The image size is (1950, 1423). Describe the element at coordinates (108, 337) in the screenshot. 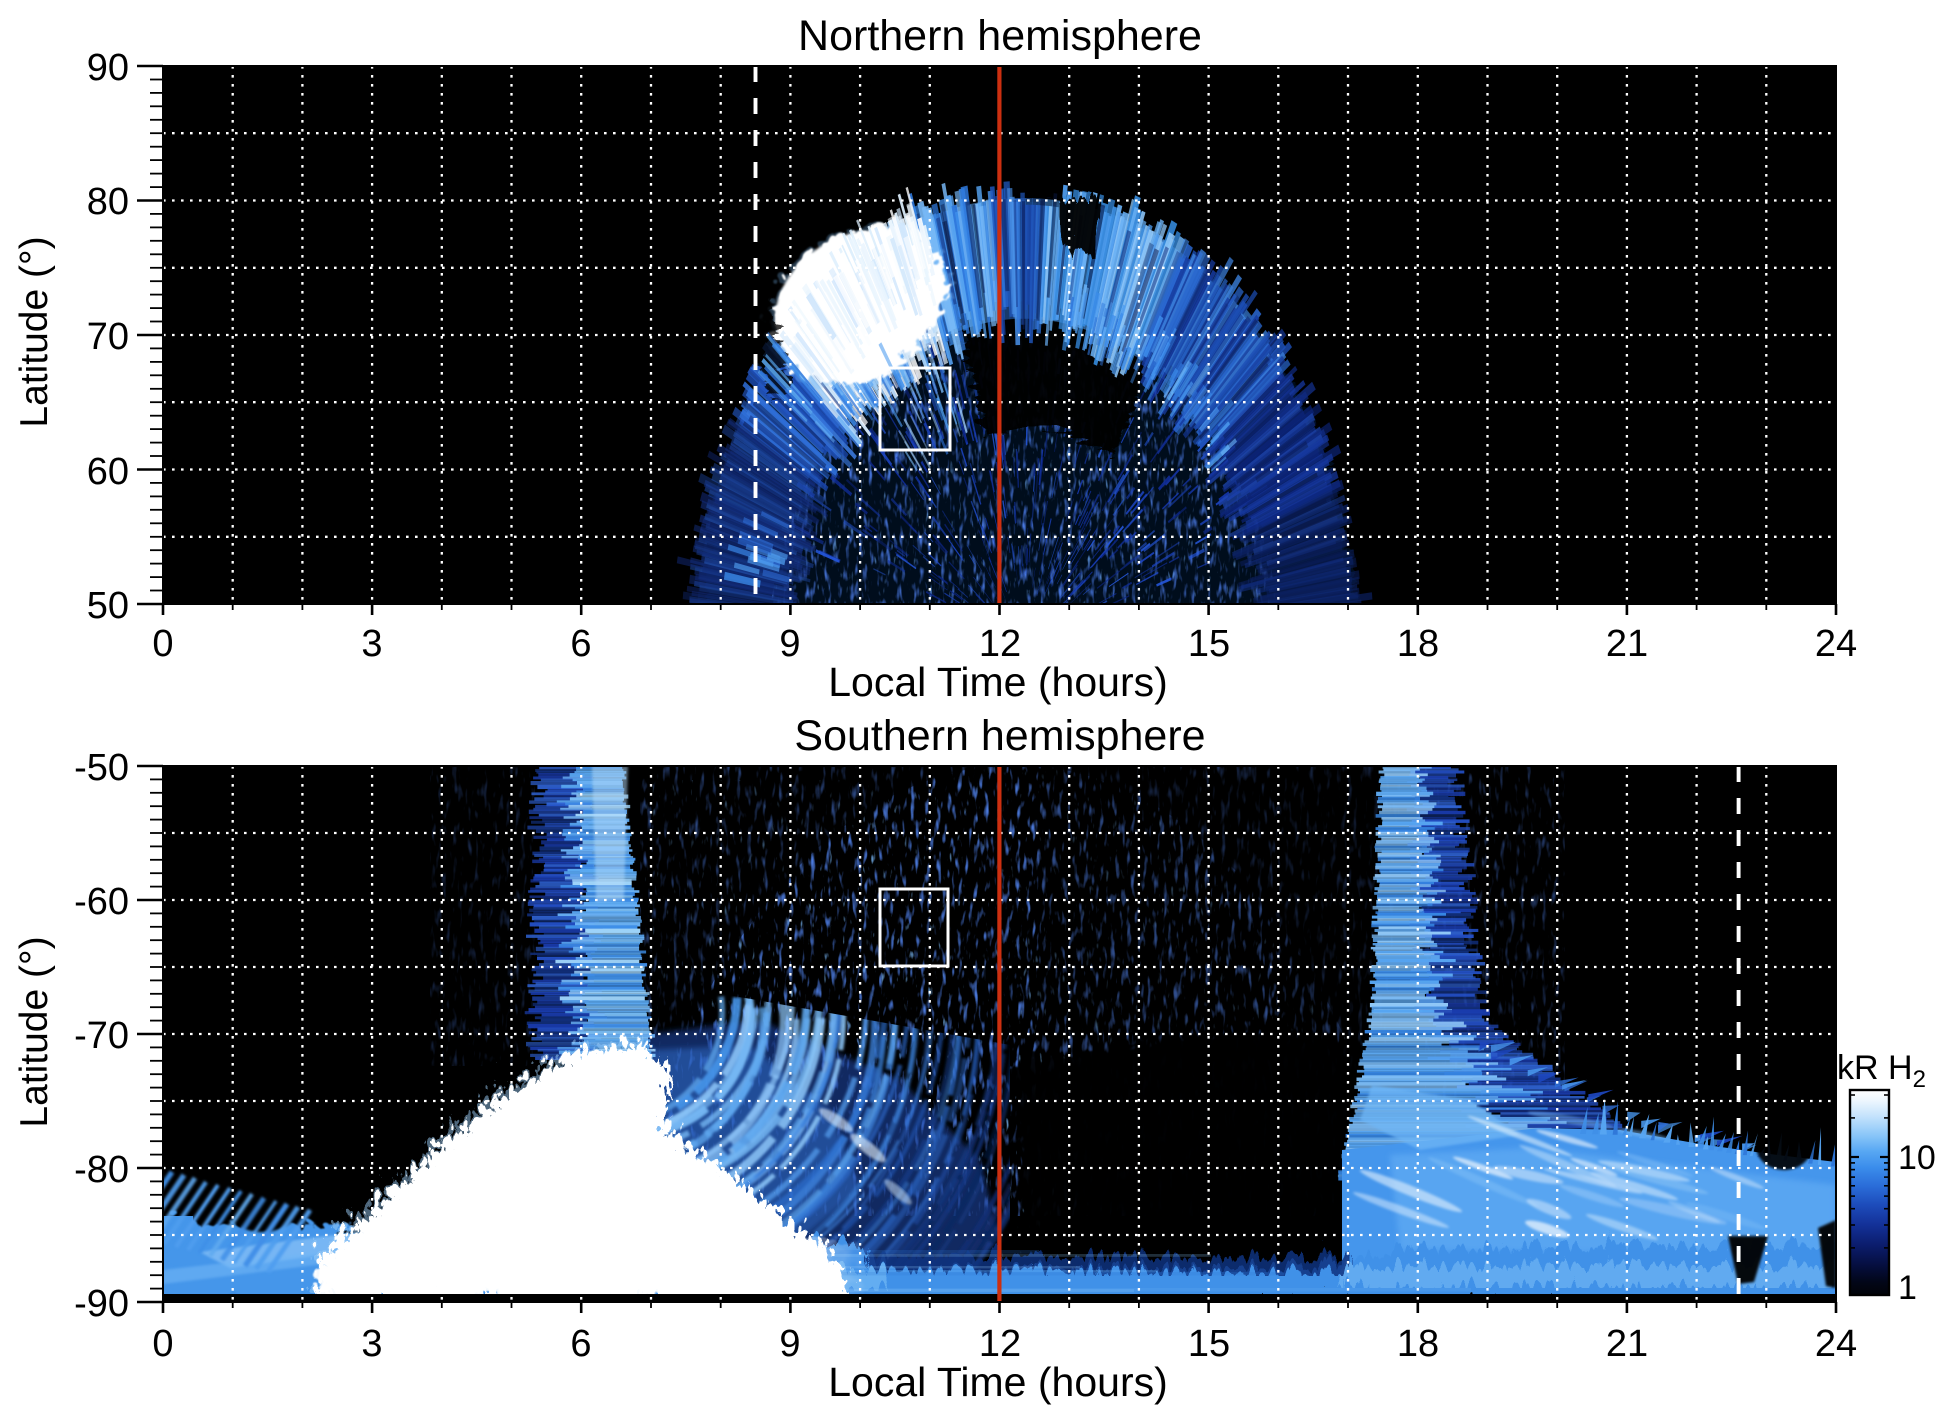

I see `svg-text: 70` at that location.